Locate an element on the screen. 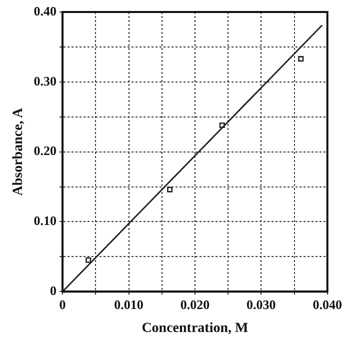  y-axis-title: Absorbance, A is located at coordinates (18, 151).